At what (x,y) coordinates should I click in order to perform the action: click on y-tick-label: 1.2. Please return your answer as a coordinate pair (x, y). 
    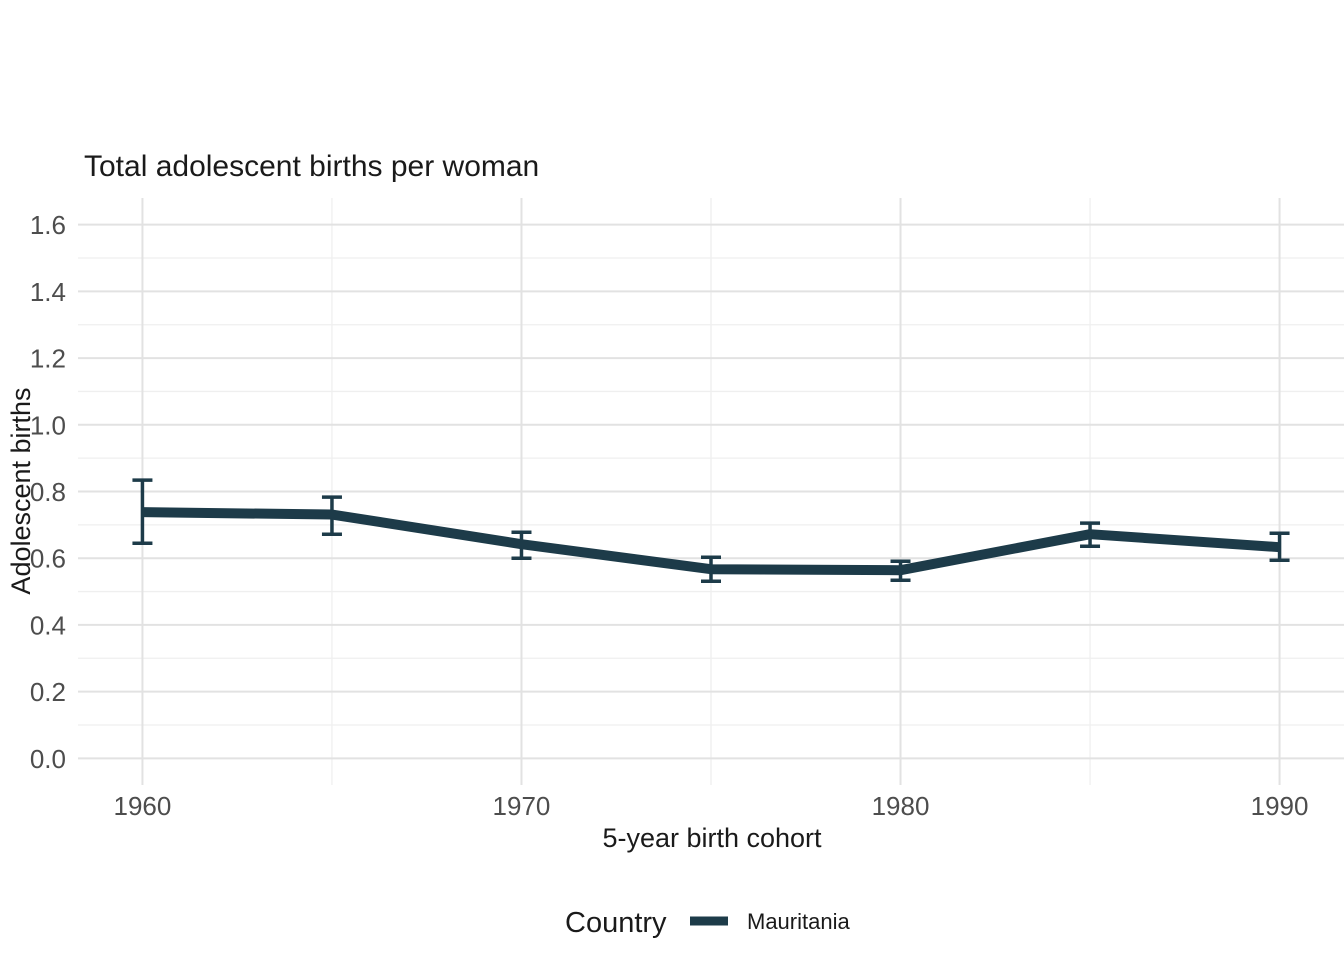
    Looking at the image, I should click on (48, 359).